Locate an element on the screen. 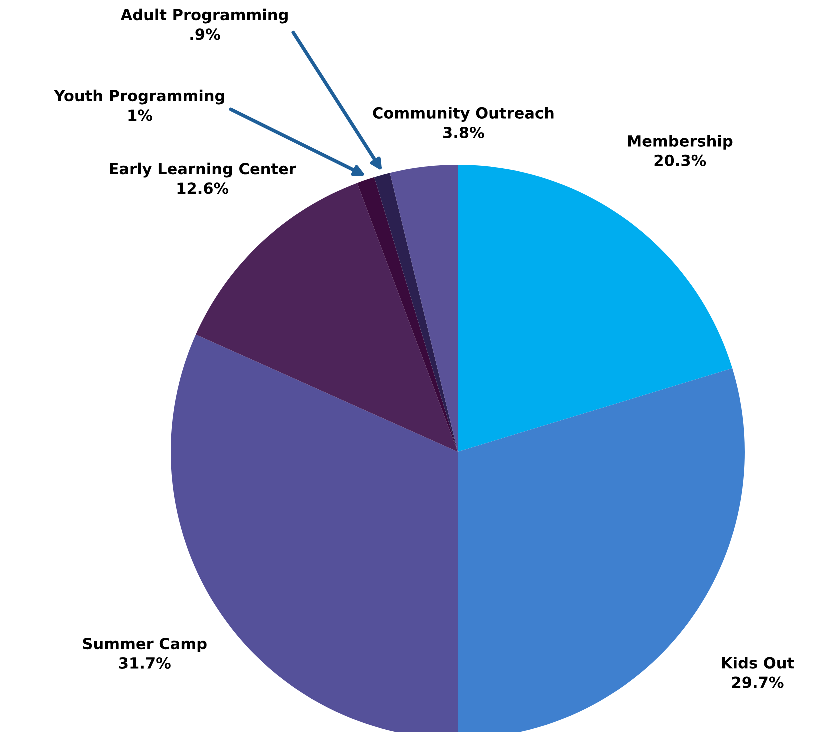  data-label: 20.3% is located at coordinates (680, 160).